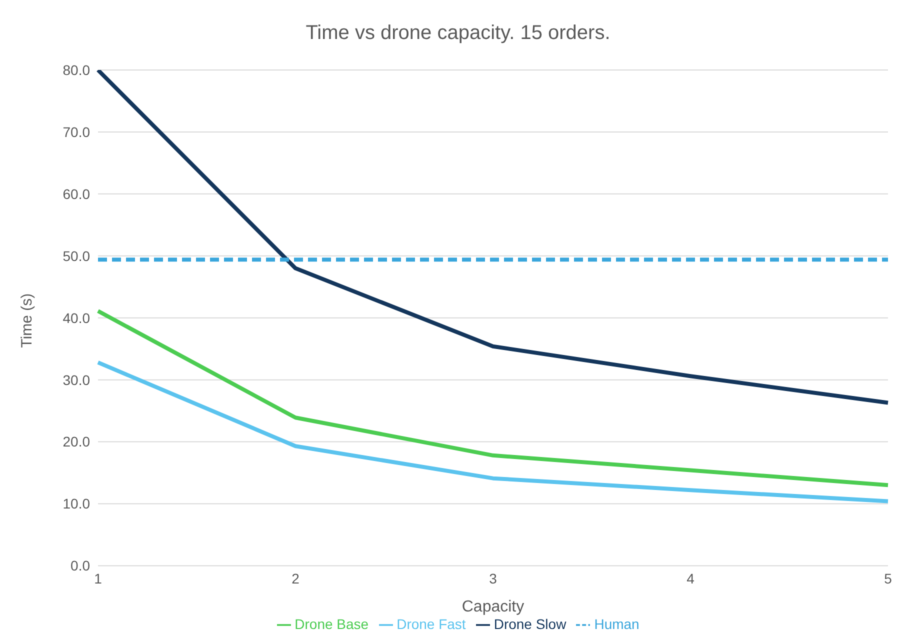  Describe the element at coordinates (493, 578) in the screenshot. I see `x-tick-label: 3` at that location.